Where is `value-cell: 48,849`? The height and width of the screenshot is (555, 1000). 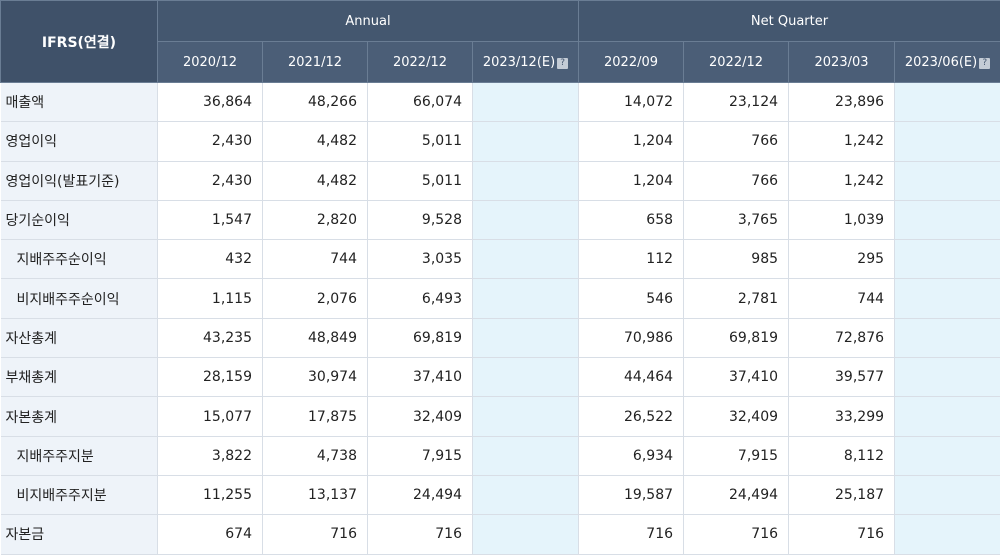
value-cell: 48,849 is located at coordinates (315, 337).